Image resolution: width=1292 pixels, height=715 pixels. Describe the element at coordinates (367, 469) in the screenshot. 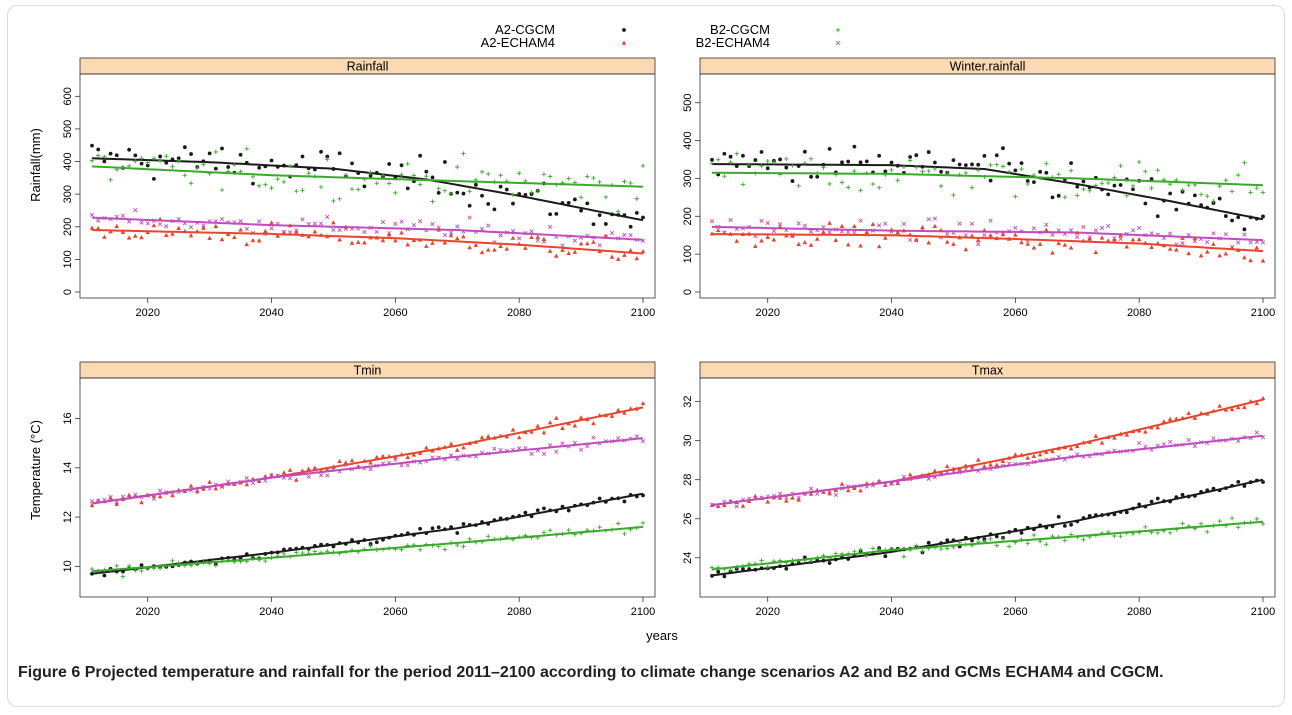

I see `series-b2-echam4` at that location.